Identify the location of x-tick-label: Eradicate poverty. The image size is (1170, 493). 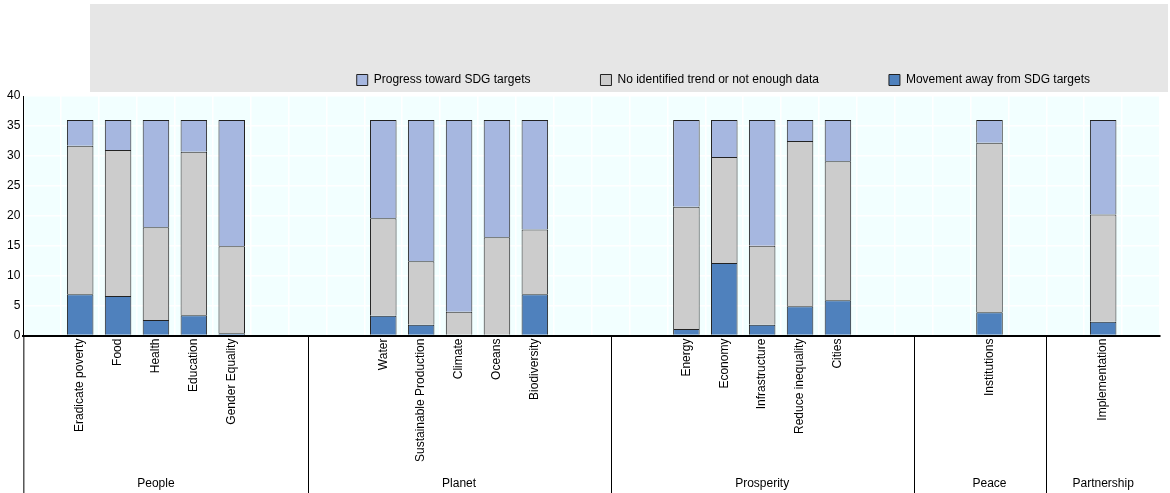
(79, 385).